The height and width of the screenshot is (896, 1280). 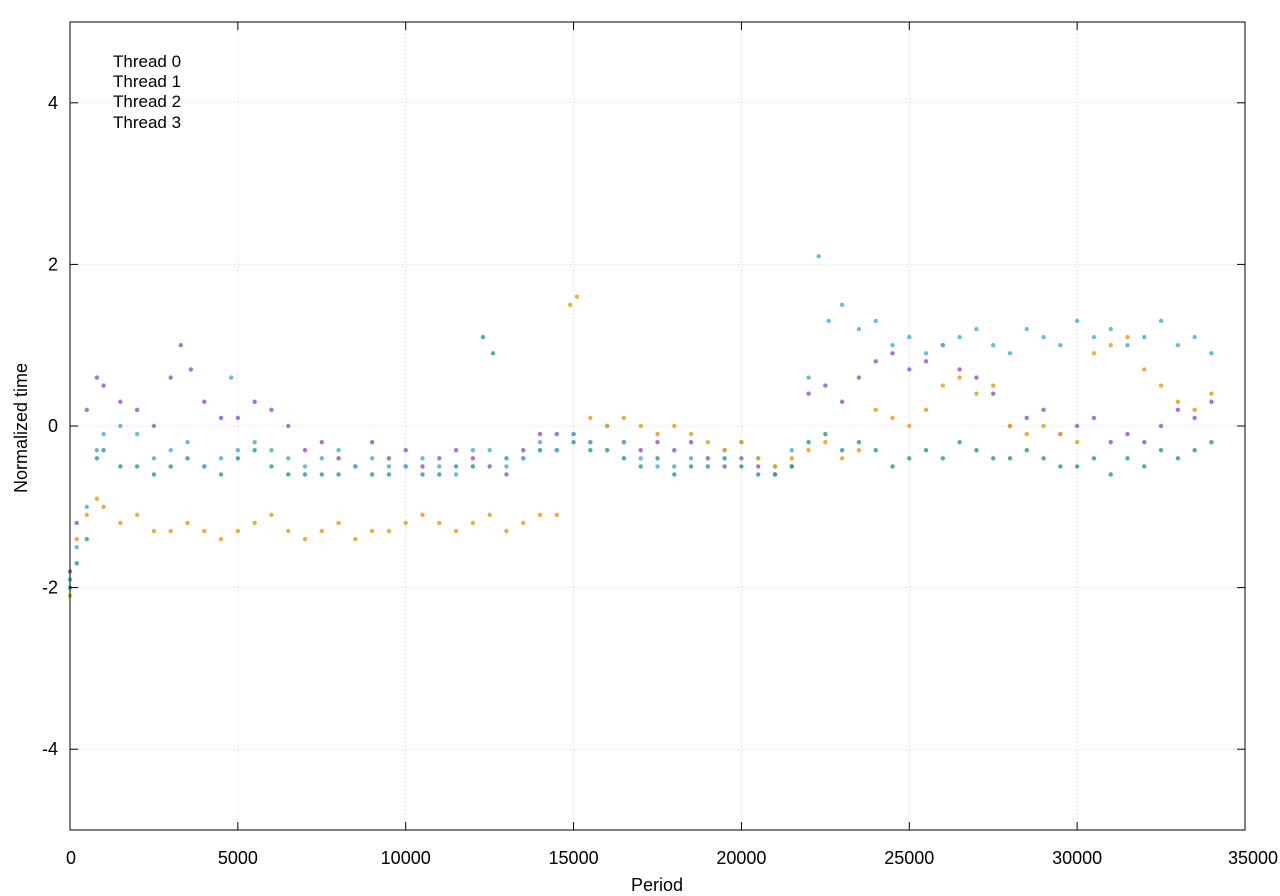 I want to click on x-tick-label: 0, so click(x=71, y=858).